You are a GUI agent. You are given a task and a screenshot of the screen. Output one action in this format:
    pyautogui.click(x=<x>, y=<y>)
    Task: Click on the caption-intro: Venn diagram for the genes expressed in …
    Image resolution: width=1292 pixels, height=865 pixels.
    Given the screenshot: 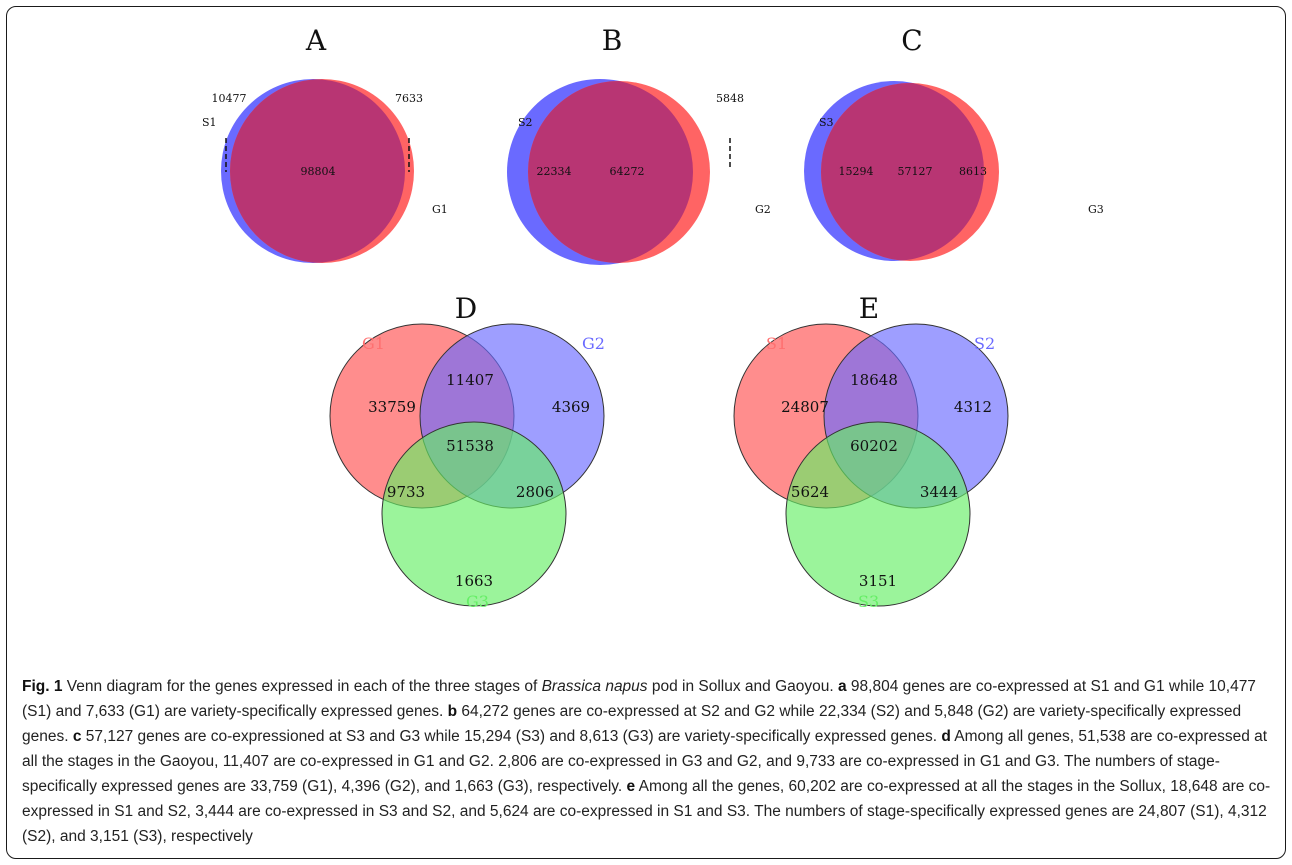 What is the action you would take?
    pyautogui.click(x=302, y=686)
    